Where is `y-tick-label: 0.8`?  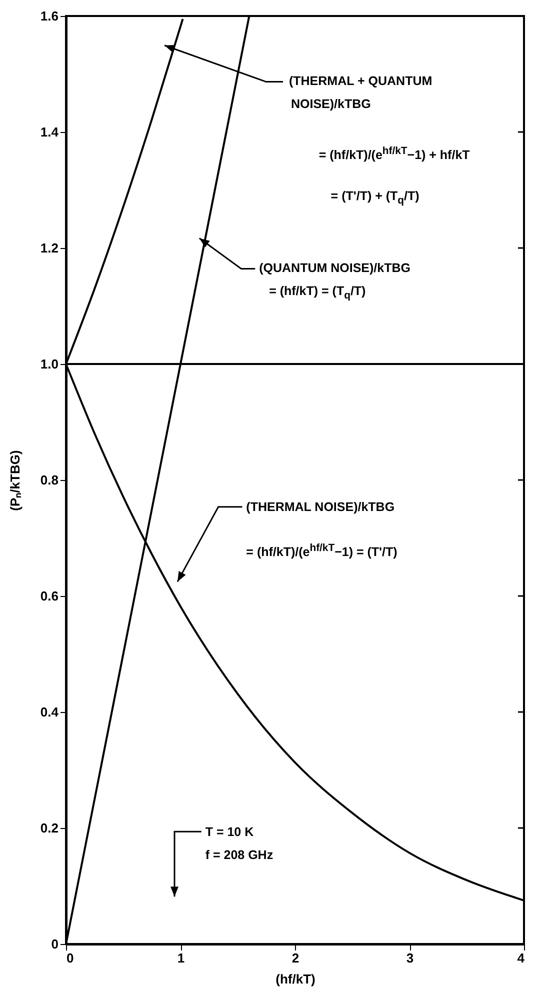
y-tick-label: 0.8 is located at coordinates (49, 480).